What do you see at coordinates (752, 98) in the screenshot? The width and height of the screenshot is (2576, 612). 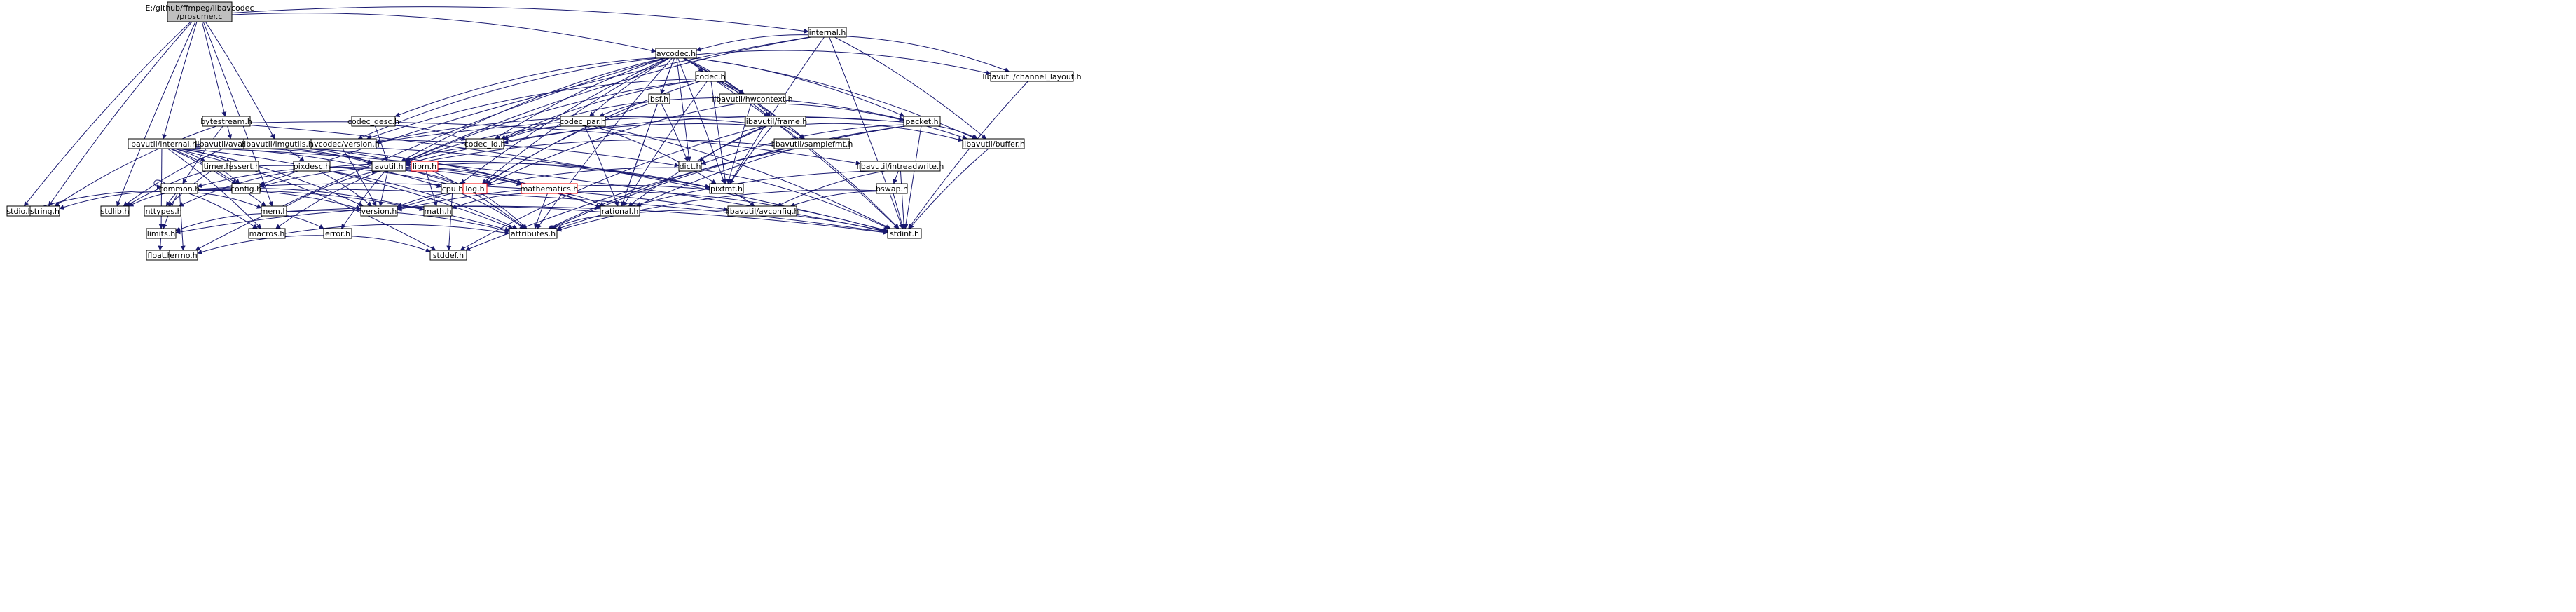 I see `node-hwcontext-h: libavutil/hwcontext.h` at bounding box center [752, 98].